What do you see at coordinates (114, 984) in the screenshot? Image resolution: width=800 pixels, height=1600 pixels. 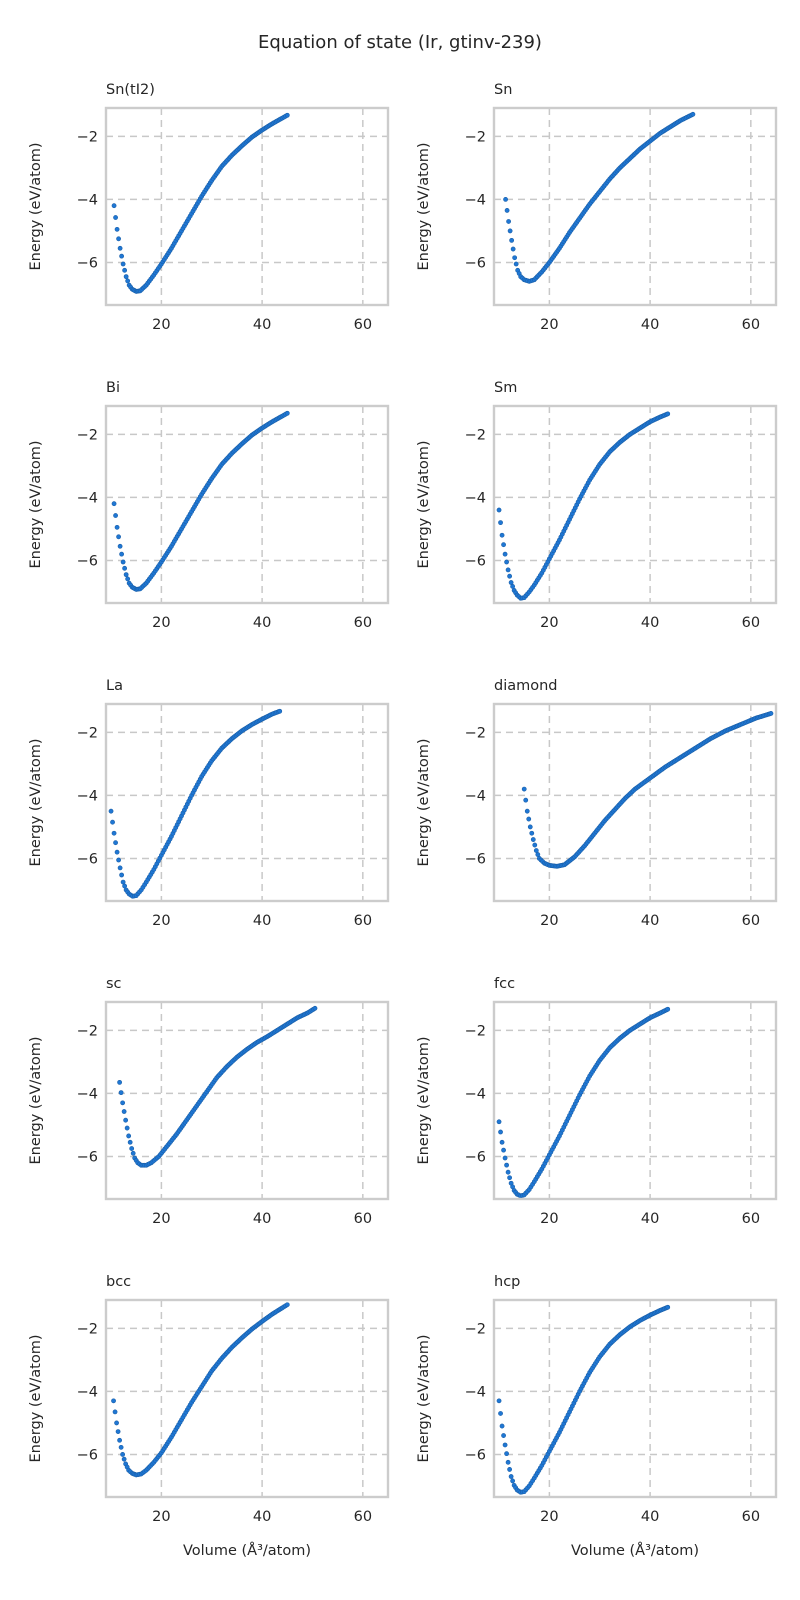 I see `panel-title: sc` at bounding box center [114, 984].